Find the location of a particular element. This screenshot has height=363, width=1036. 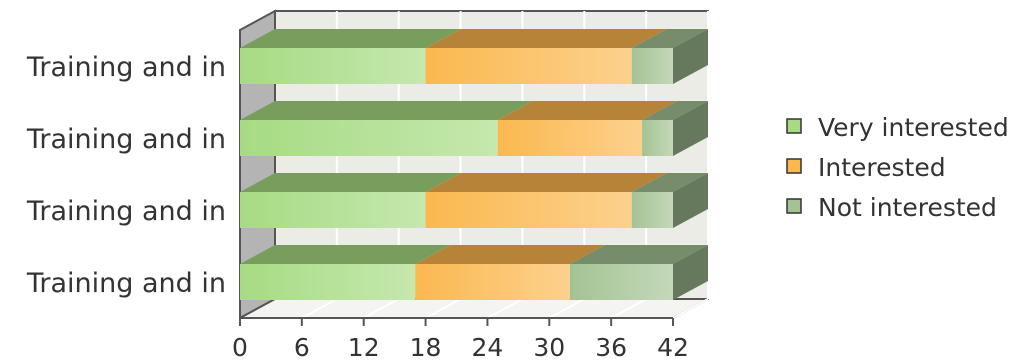

x-tick-label: 36 is located at coordinates (611, 347).